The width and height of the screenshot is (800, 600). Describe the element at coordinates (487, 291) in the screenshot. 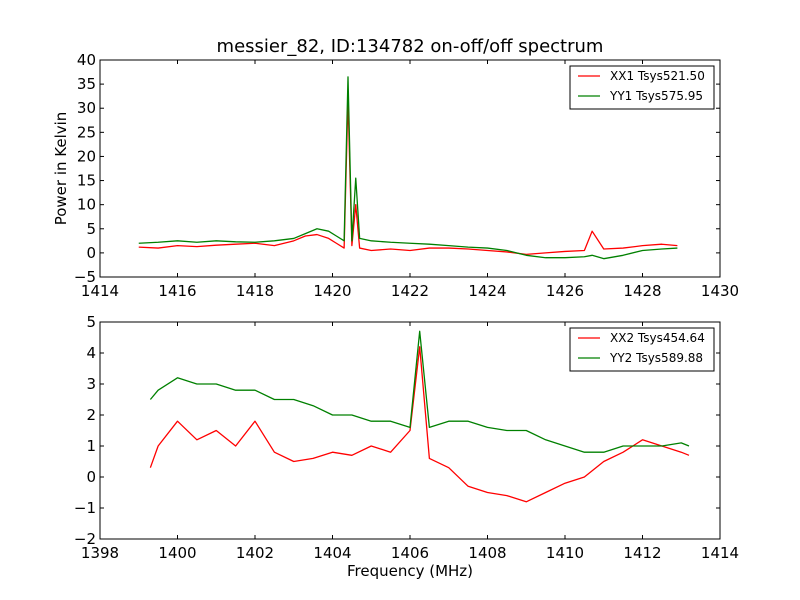

I see `x-tick-label: 1424` at that location.